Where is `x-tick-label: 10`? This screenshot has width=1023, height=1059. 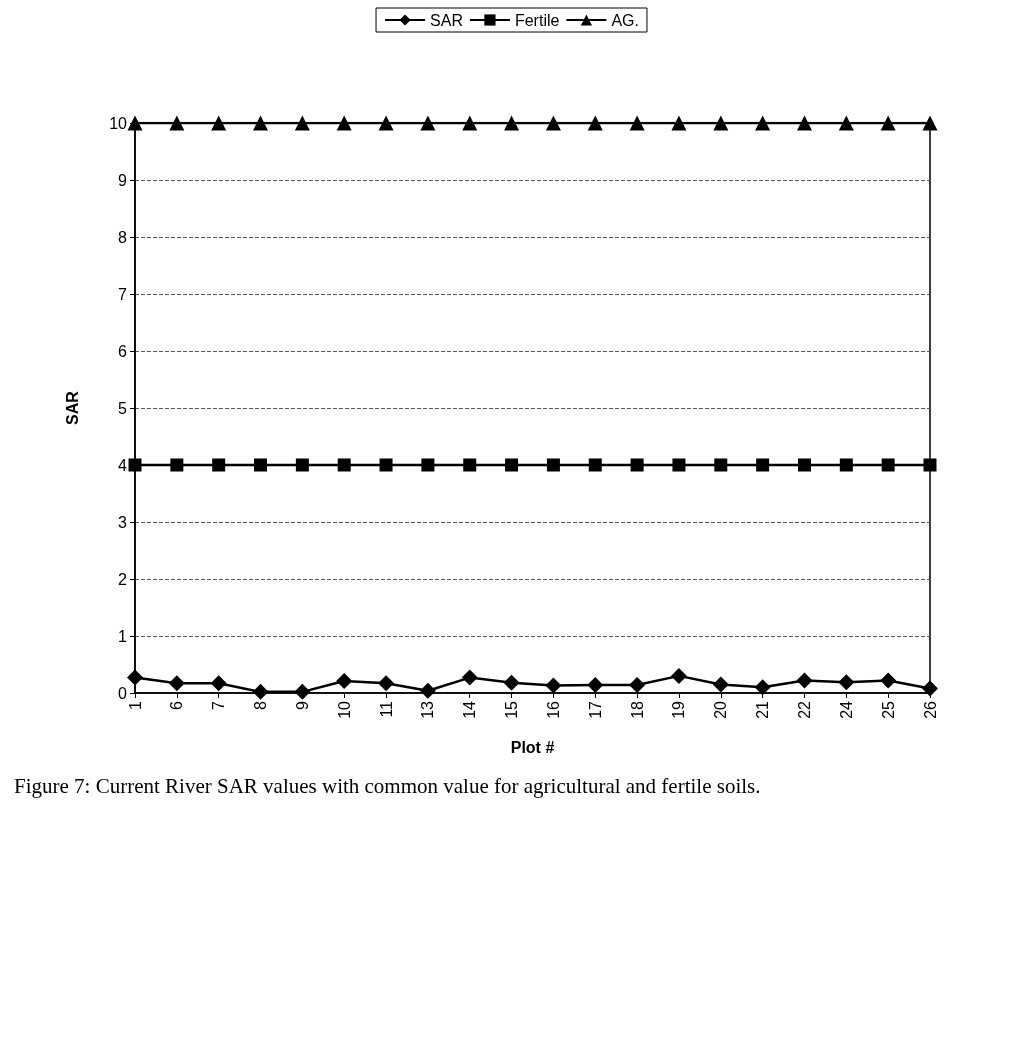
x-tick-label: 10 is located at coordinates (344, 709).